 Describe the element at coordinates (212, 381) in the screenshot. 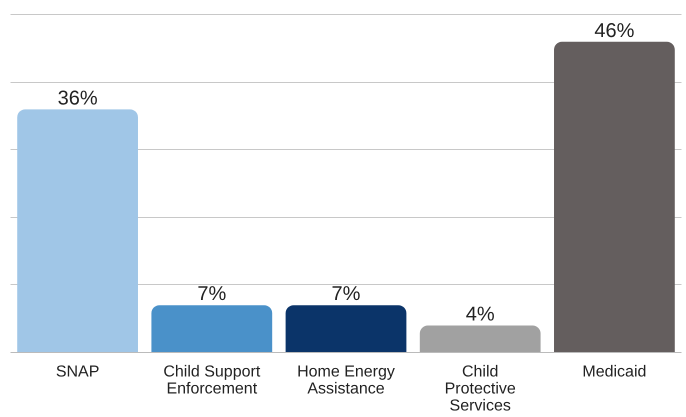

I see `x-tick-label: Child Support Enforcement` at that location.